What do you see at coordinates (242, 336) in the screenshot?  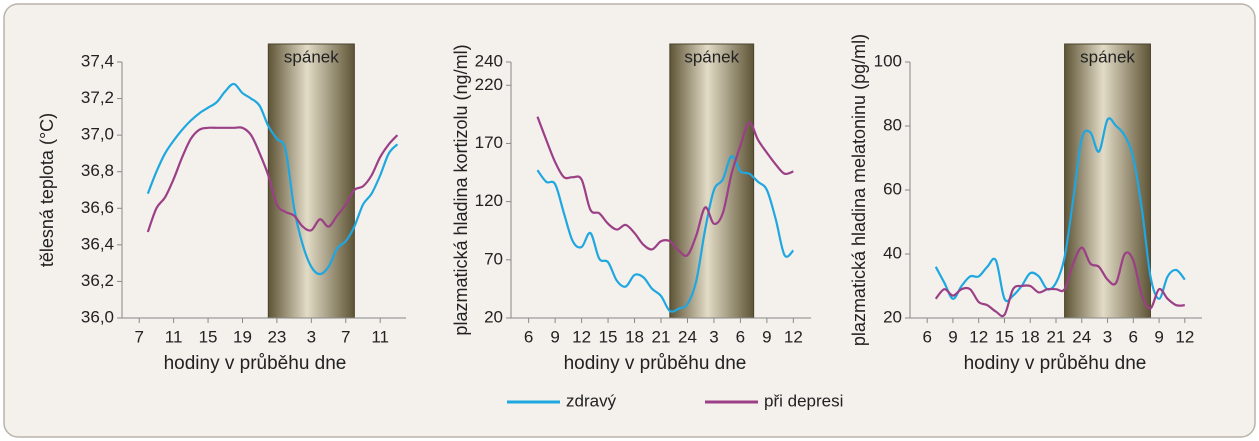 I see `x-tick-label: 19` at bounding box center [242, 336].